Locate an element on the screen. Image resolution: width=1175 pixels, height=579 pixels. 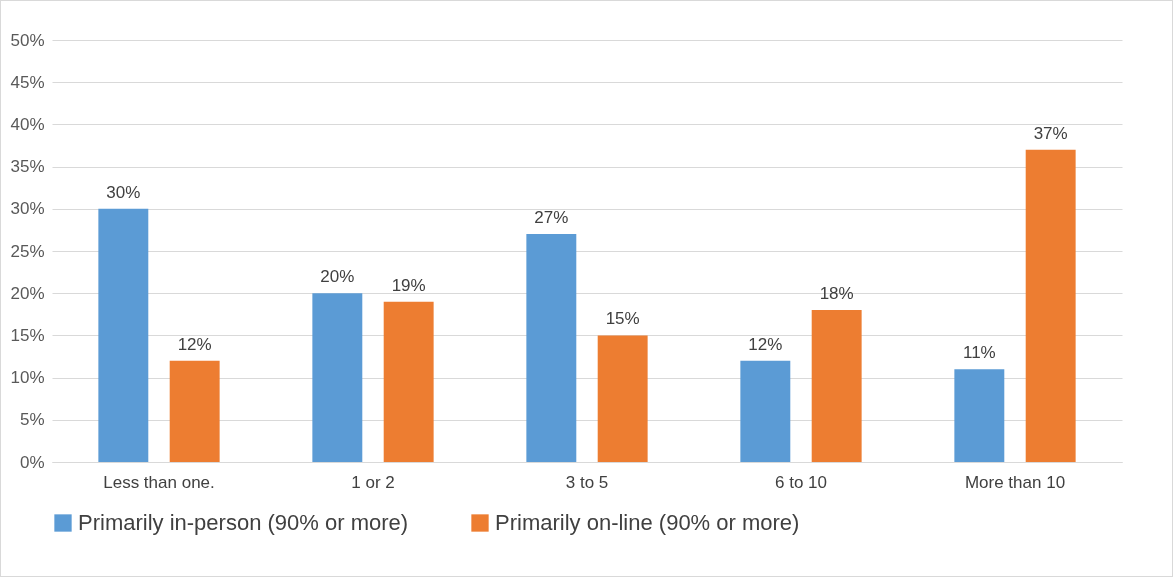
x-tick-label: 3 to 5 is located at coordinates (587, 482).